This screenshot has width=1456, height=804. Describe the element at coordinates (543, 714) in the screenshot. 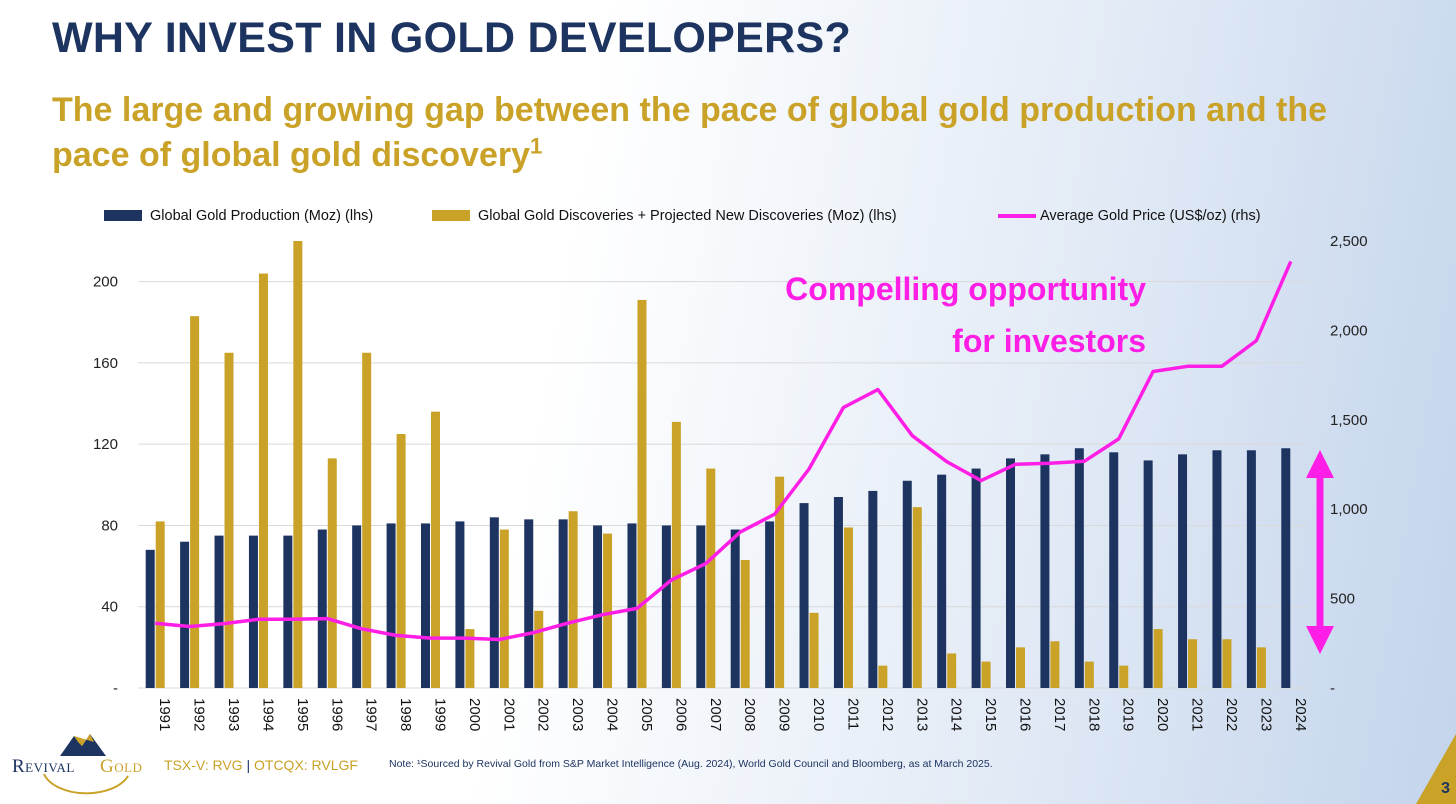

I see `year-label: 2002` at that location.